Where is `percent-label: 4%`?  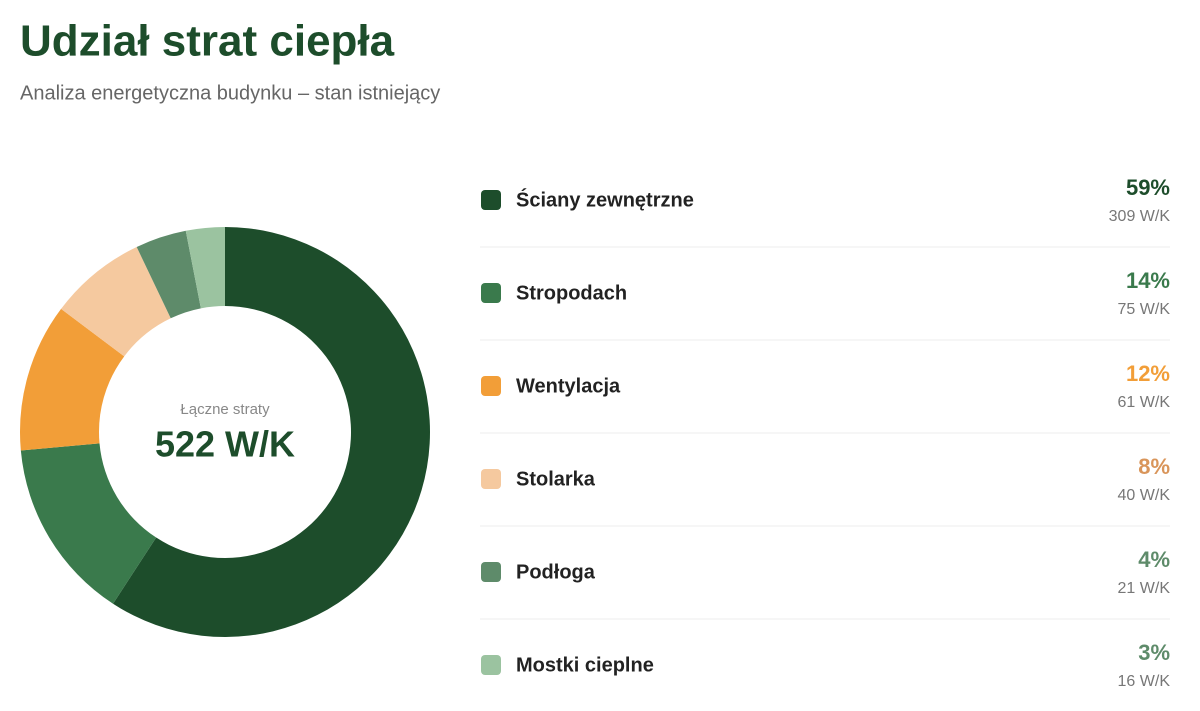 percent-label: 4% is located at coordinates (1154, 559).